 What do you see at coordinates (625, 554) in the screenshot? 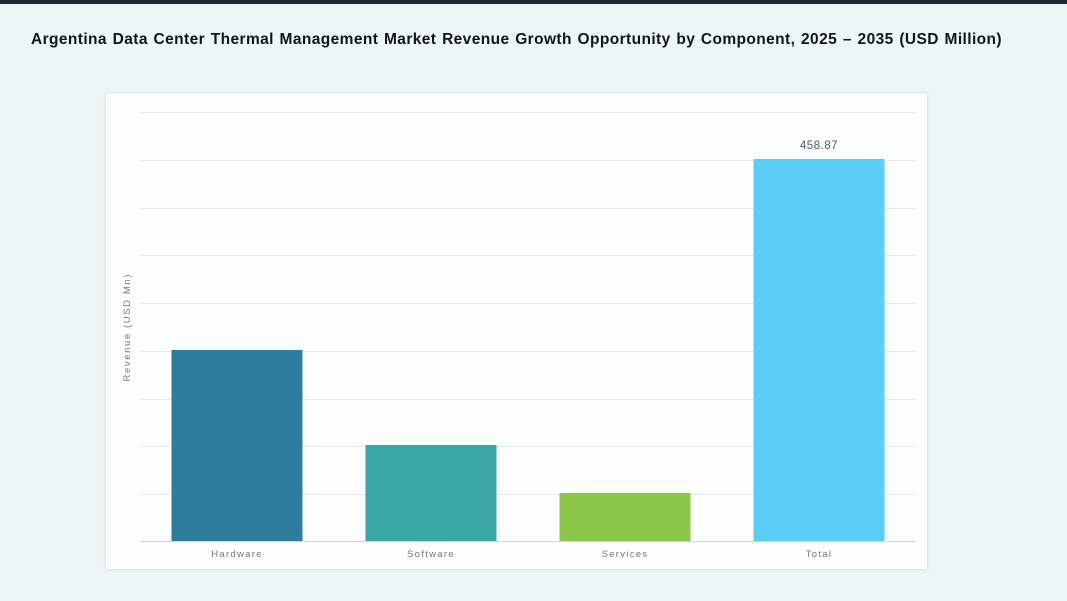
I see `x-axis-label-services: Services` at bounding box center [625, 554].